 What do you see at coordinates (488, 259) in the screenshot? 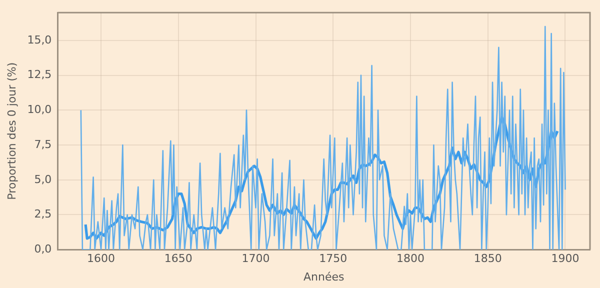
I see `x-tick-label: 1850` at bounding box center [488, 259].